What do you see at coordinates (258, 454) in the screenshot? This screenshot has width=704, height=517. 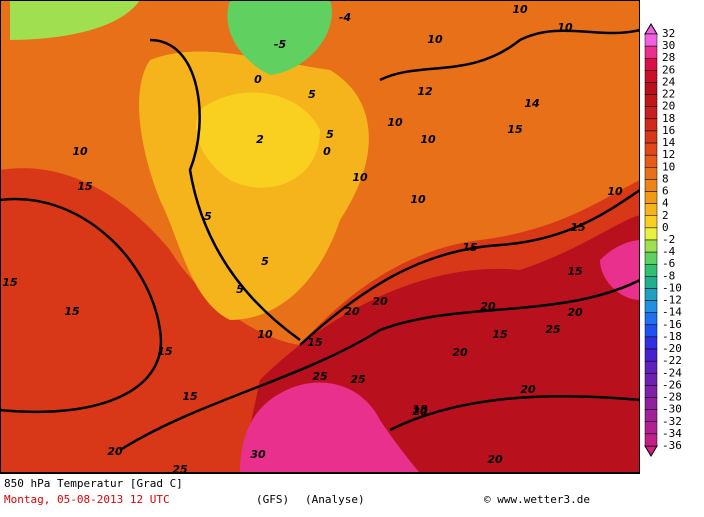 I see `contour-label: 30` at bounding box center [258, 454].